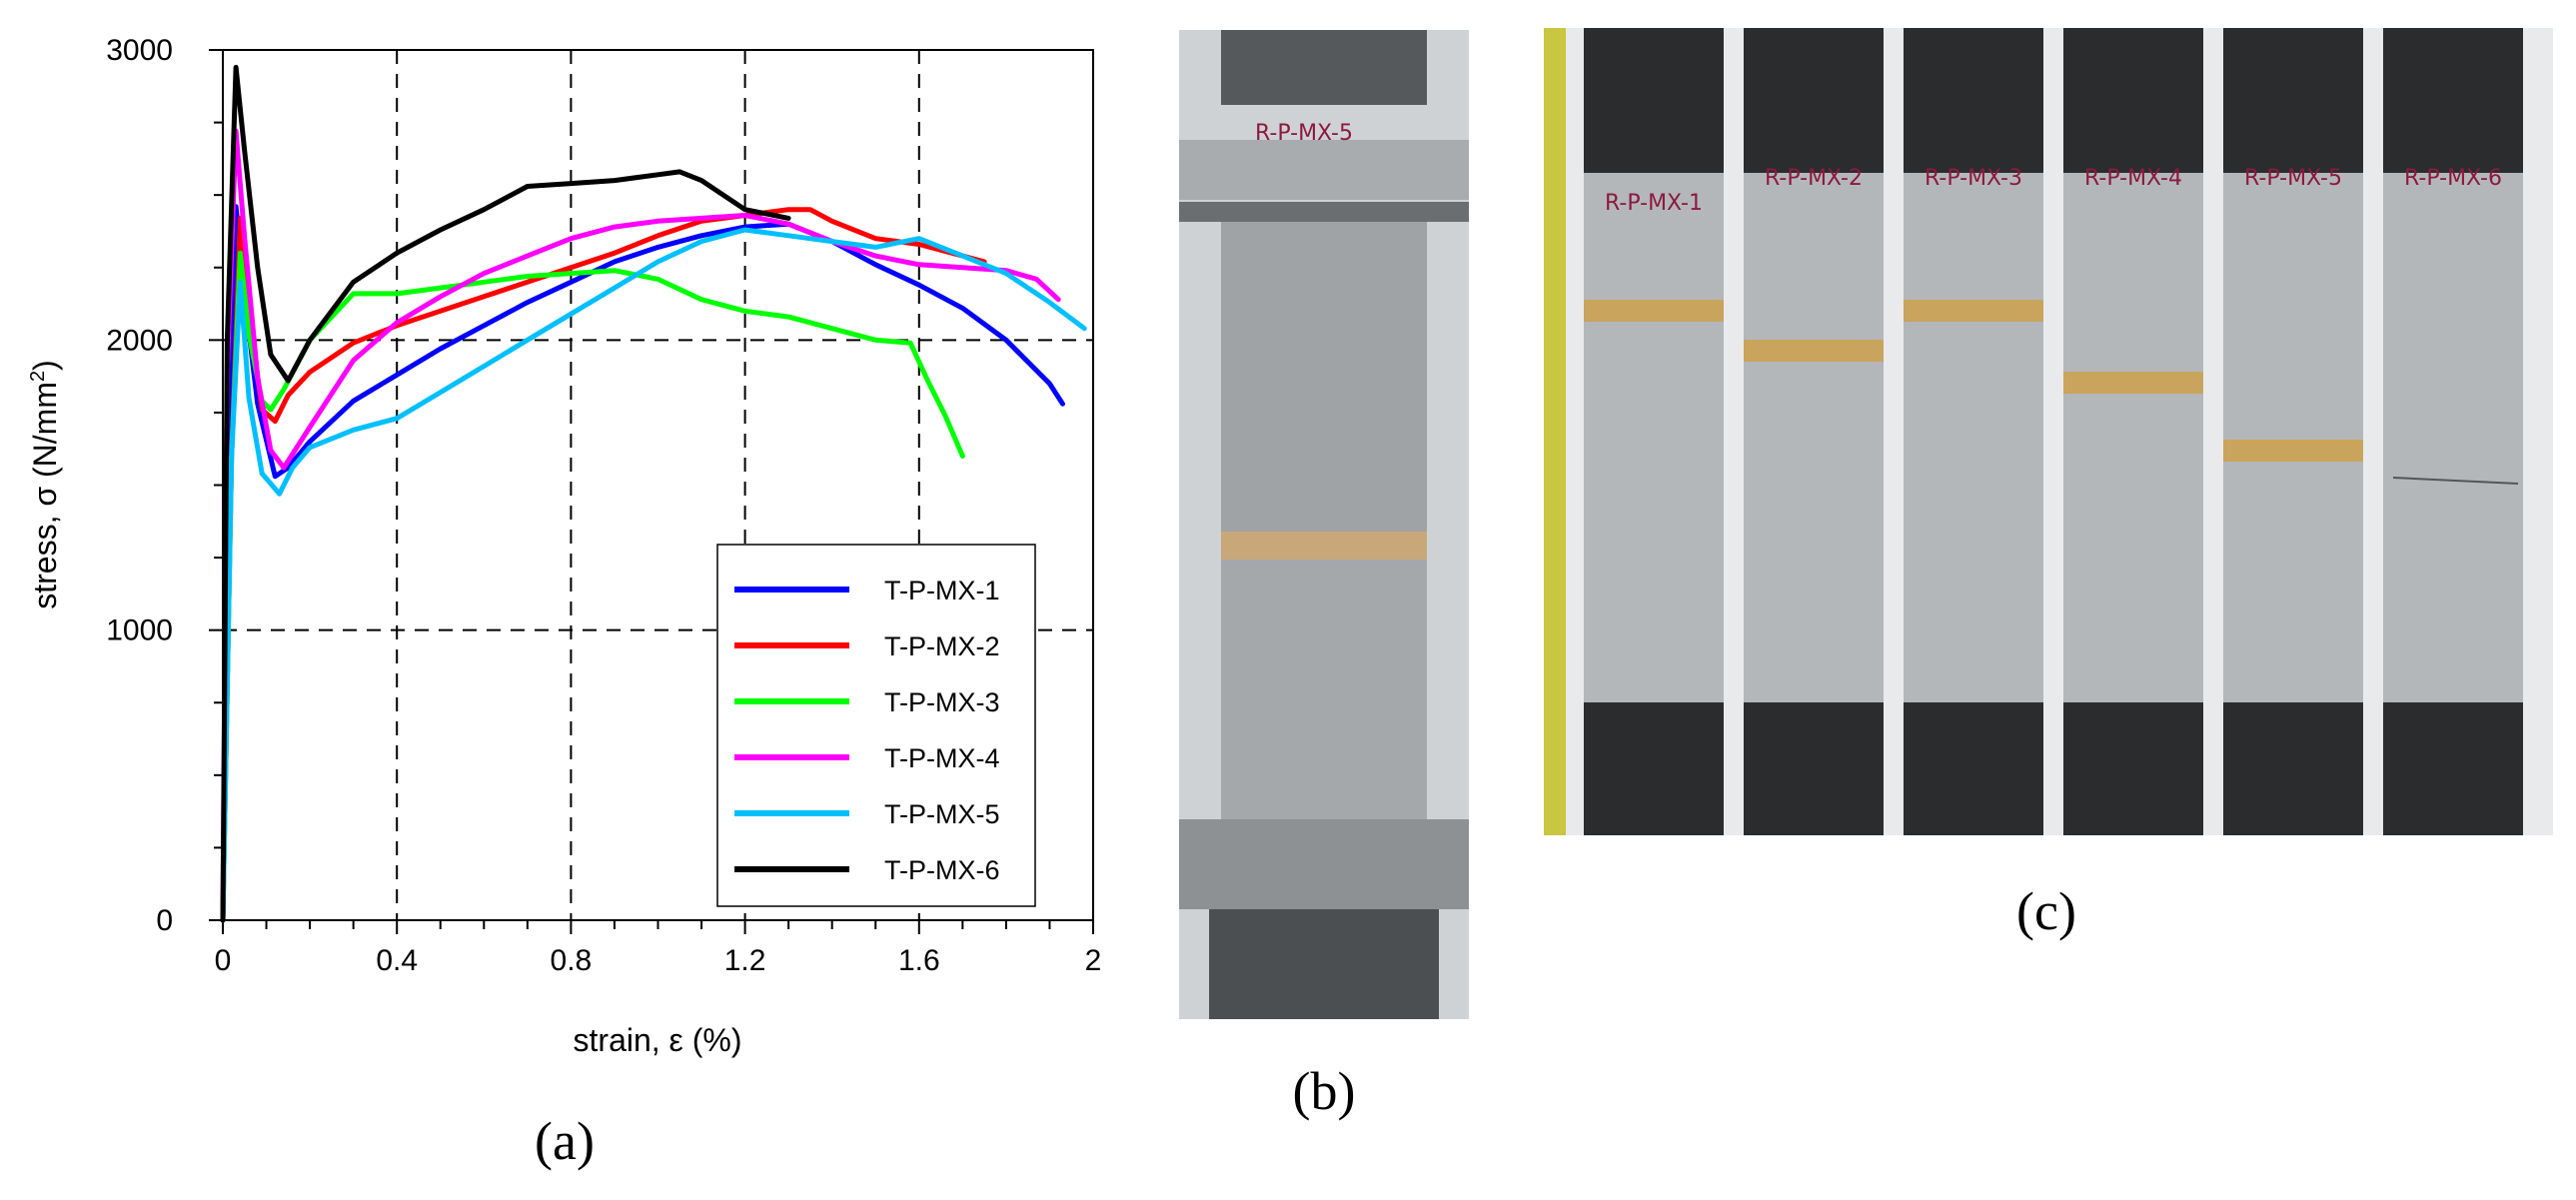  What do you see at coordinates (942, 646) in the screenshot?
I see `legend-label: T-P-MX-2` at bounding box center [942, 646].